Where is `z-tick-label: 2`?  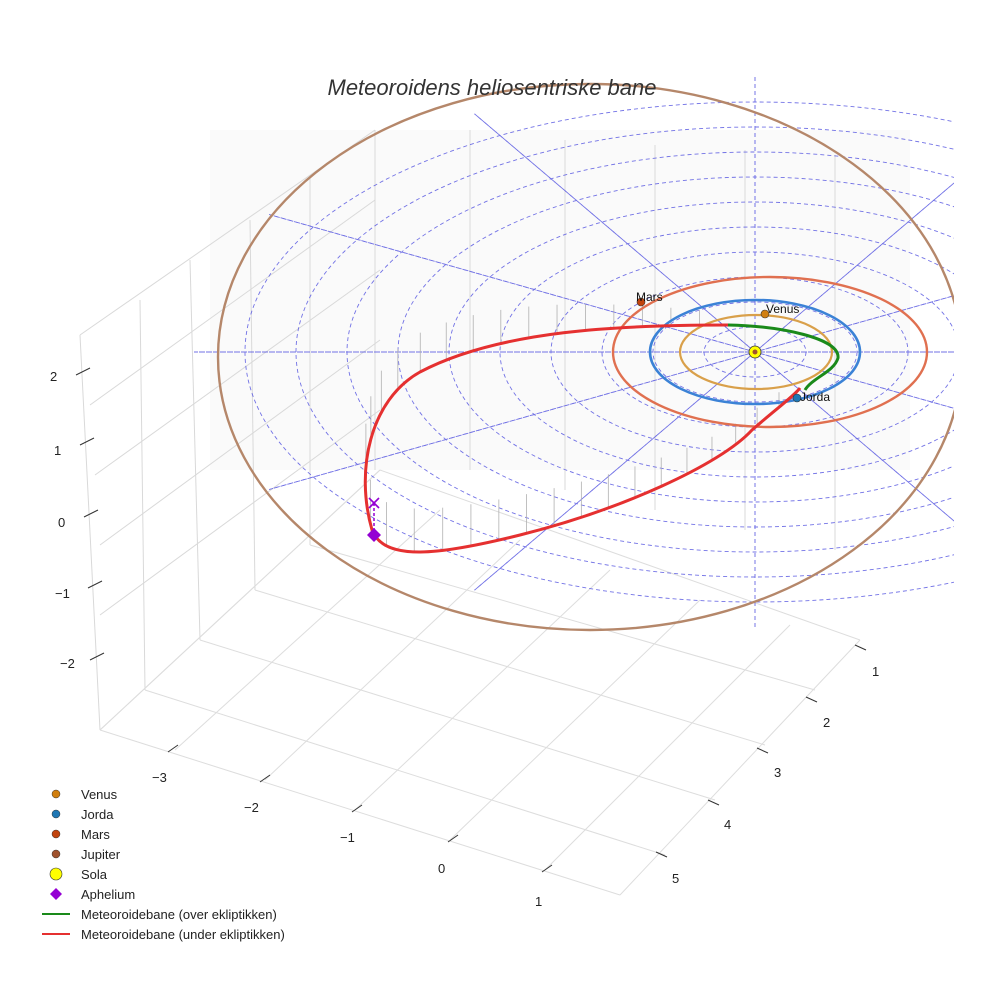
z-tick-label: 2 is located at coordinates (53, 376).